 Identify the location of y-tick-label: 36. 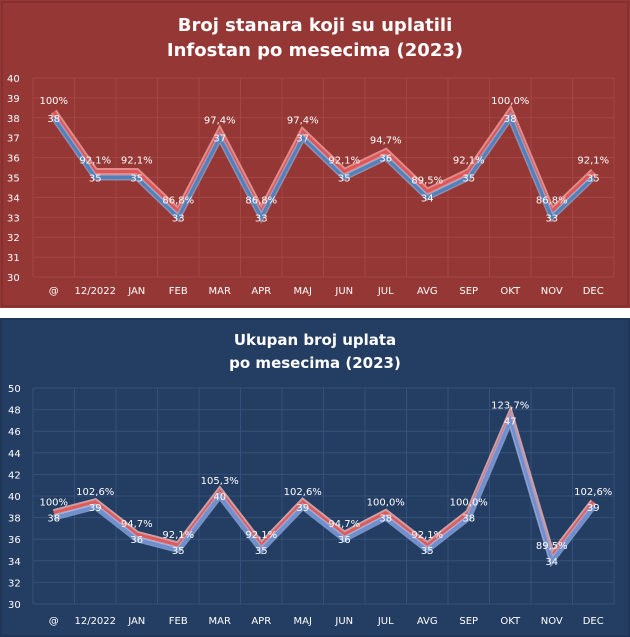
(14, 540).